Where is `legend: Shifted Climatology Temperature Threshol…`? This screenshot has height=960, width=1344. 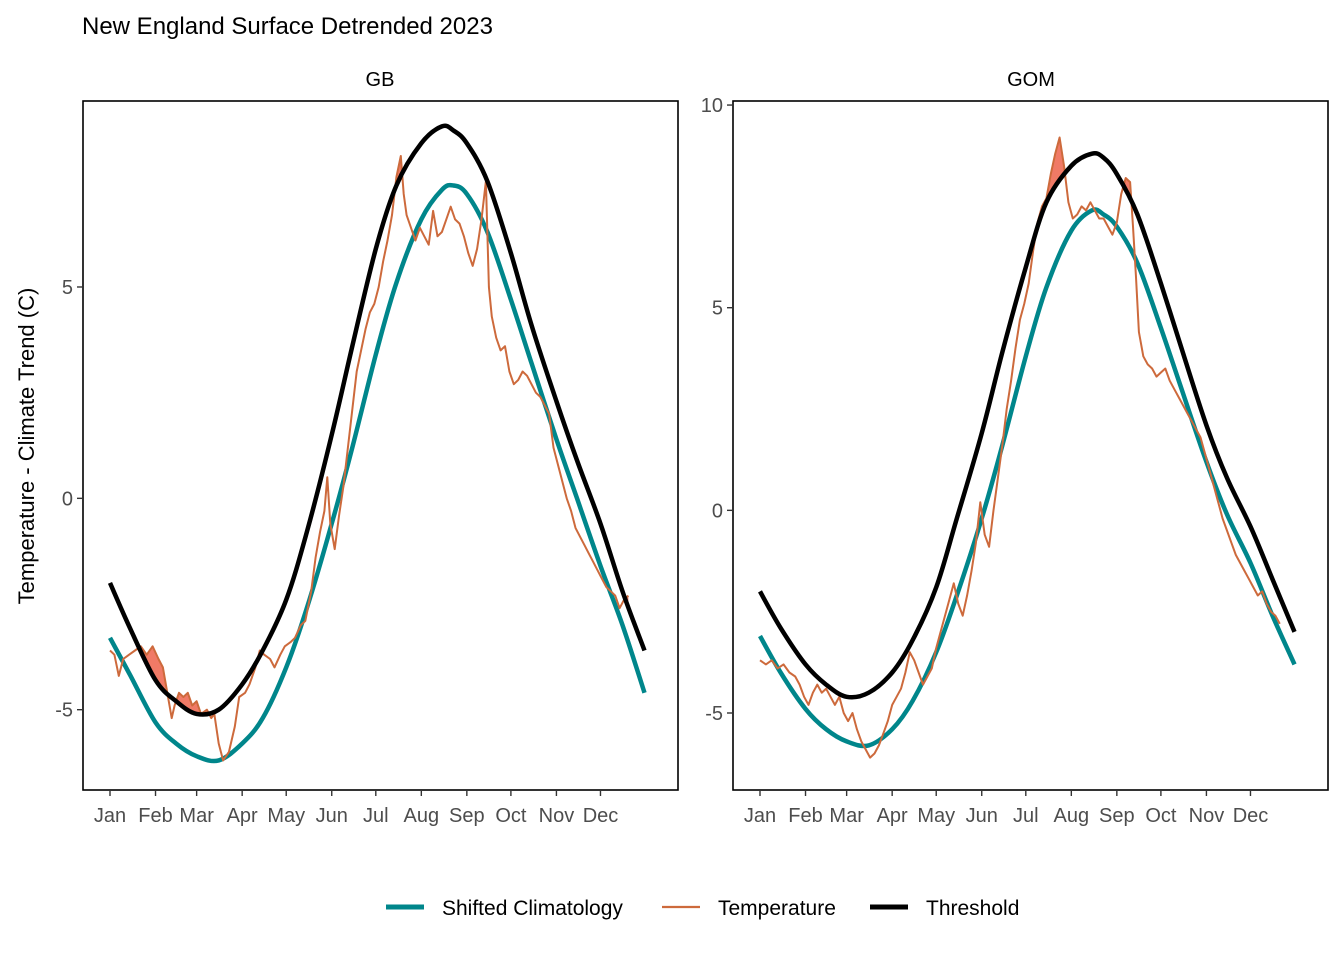 legend: Shifted Climatology Temperature Threshol… is located at coordinates (702, 908).